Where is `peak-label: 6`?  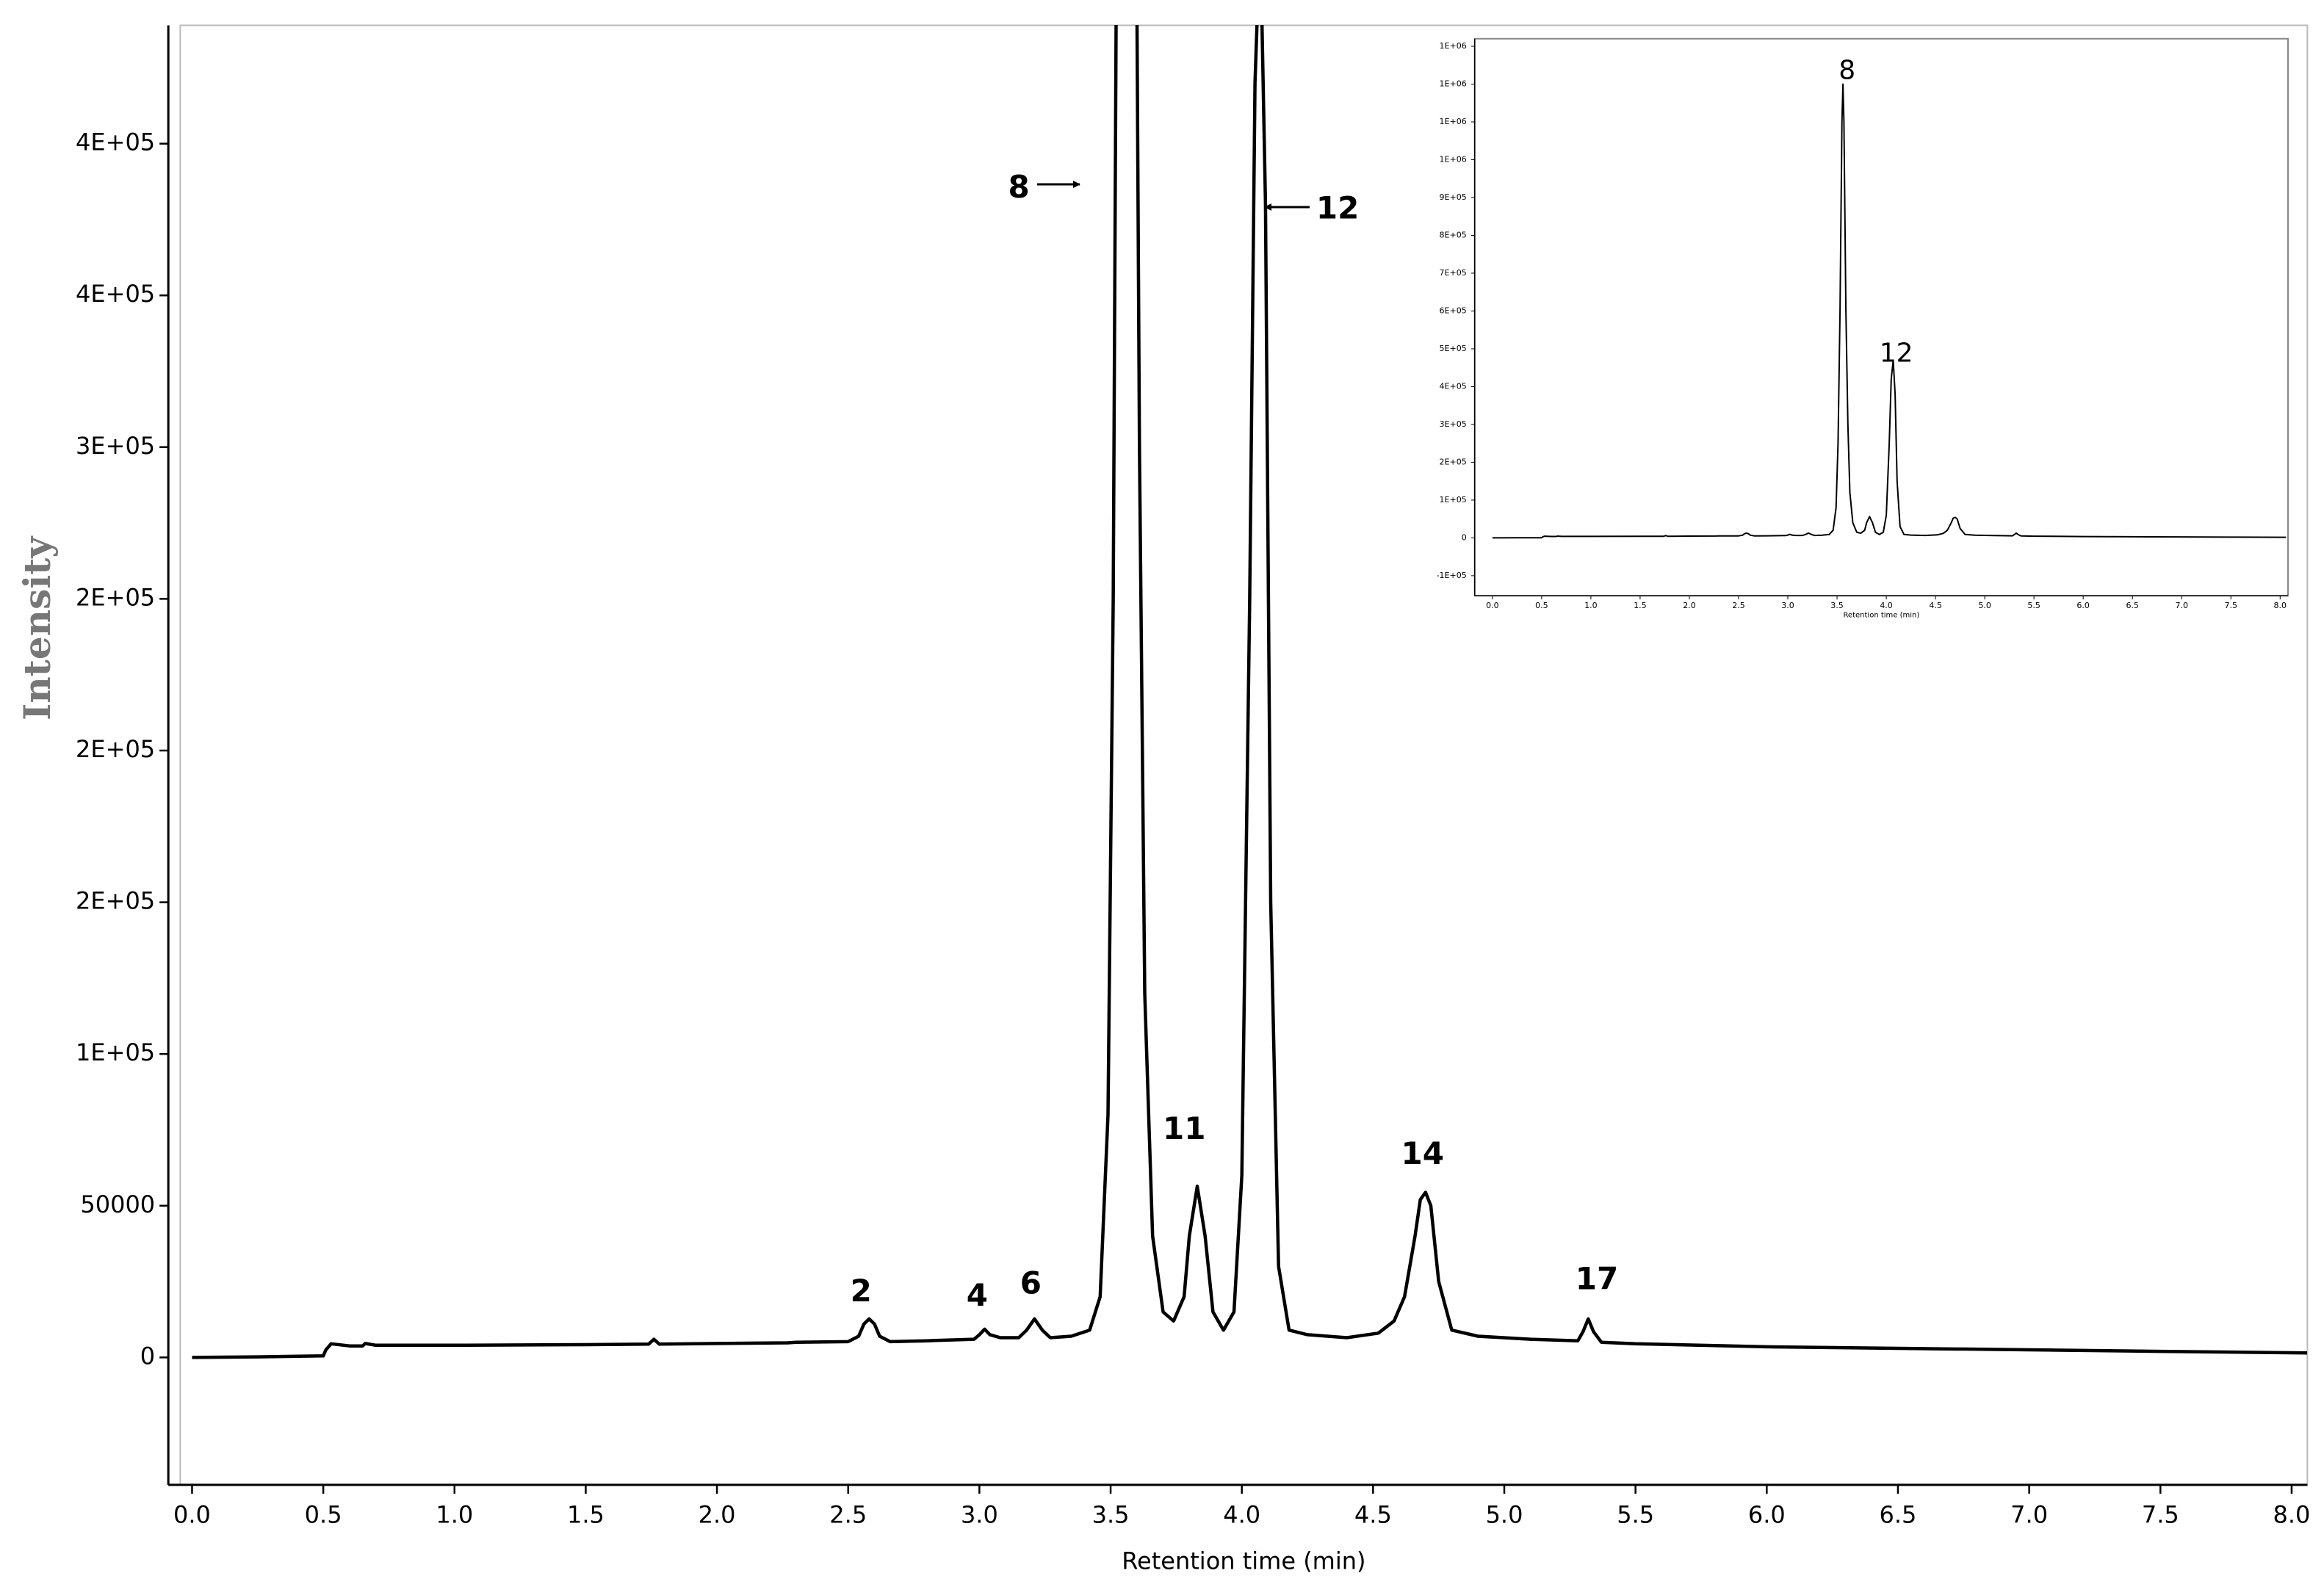 peak-label: 6 is located at coordinates (1031, 1283).